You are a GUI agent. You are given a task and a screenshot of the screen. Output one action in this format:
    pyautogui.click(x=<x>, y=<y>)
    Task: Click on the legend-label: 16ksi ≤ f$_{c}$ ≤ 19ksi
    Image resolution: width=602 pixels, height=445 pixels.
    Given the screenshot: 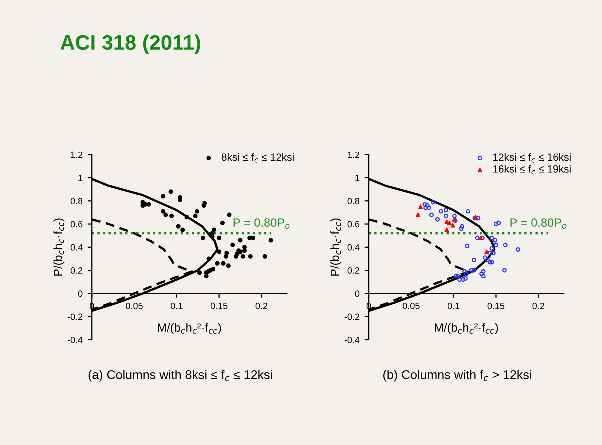 What is the action you would take?
    pyautogui.click(x=532, y=170)
    